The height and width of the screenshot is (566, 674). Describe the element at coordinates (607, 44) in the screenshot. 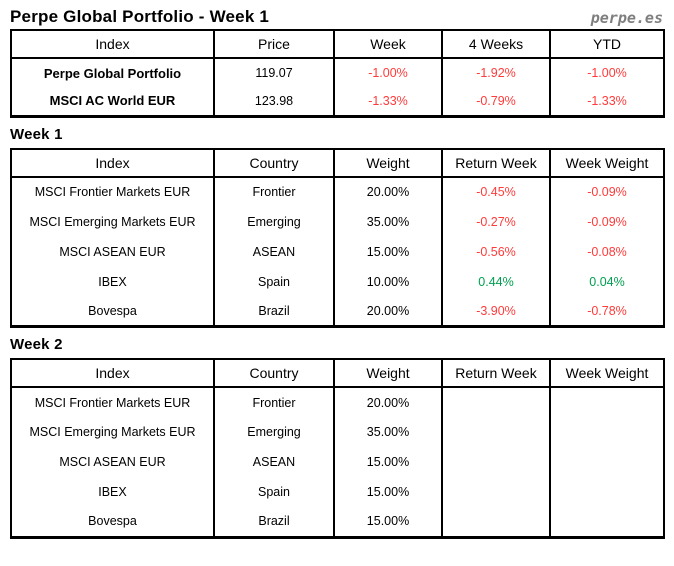

I see `summary-header-ytd: YTD` at that location.